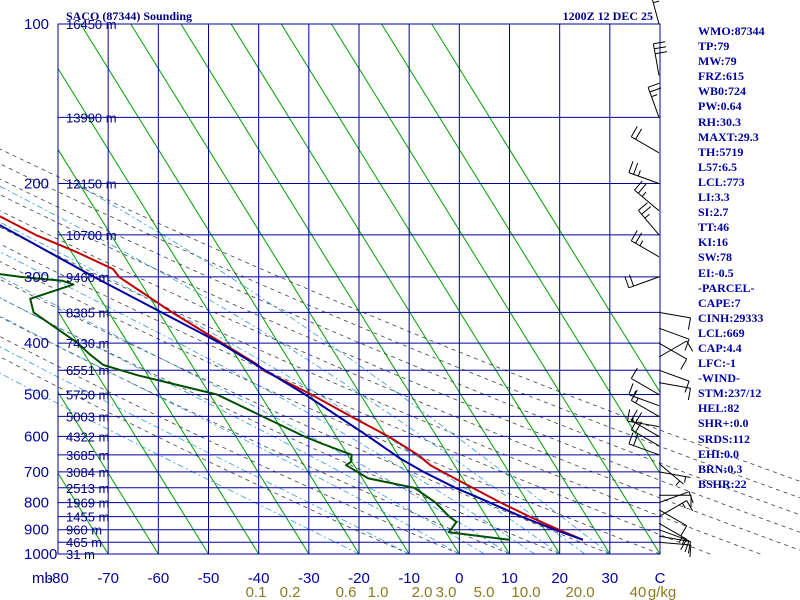 Image resolution: width=800 pixels, height=600 pixels. What do you see at coordinates (87, 343) in the screenshot?
I see `height-label: 7430 m` at bounding box center [87, 343].